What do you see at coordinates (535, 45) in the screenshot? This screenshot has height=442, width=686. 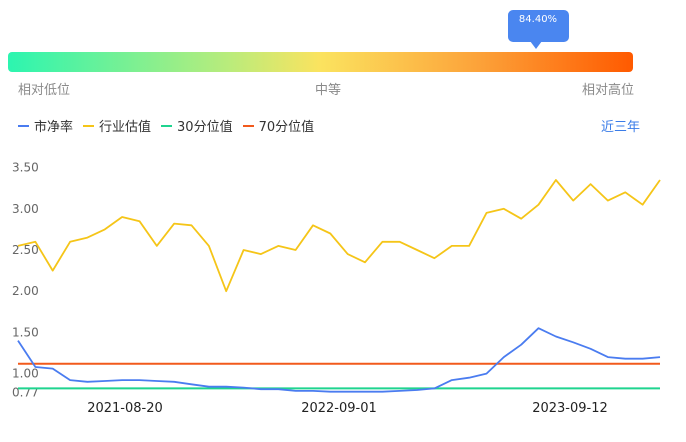 I see `tooltip-pointer` at bounding box center [535, 45].